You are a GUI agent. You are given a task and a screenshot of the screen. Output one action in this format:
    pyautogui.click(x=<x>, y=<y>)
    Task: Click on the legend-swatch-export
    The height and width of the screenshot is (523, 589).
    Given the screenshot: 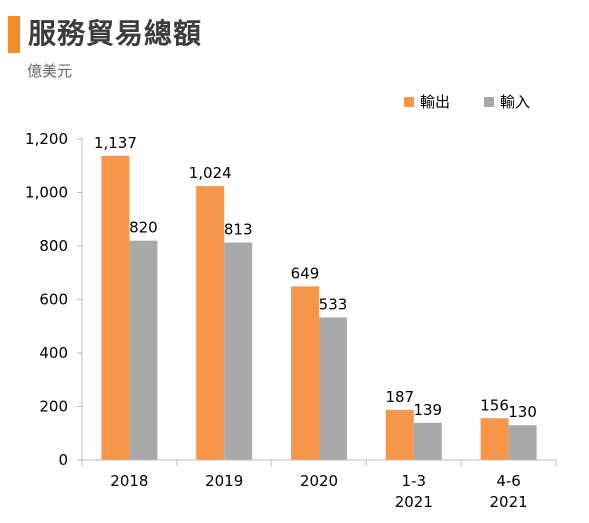 What is the action you would take?
    pyautogui.click(x=409, y=102)
    